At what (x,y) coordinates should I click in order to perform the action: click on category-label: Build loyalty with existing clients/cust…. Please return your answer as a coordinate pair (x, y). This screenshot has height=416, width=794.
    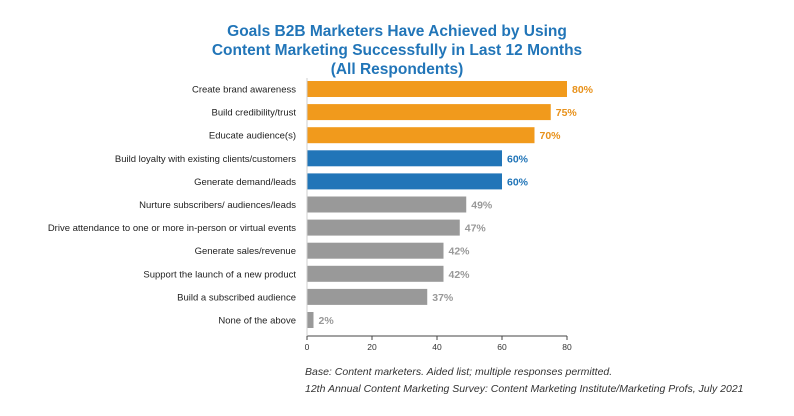
    Looking at the image, I should click on (205, 159).